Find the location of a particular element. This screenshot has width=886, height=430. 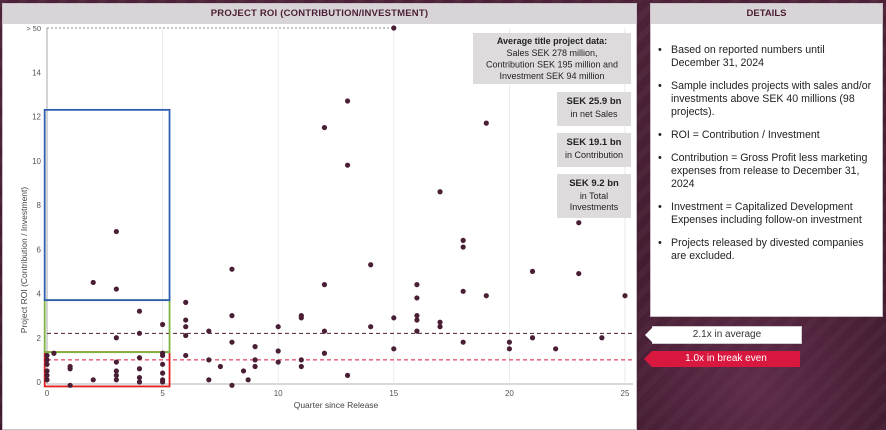

y-tick-label: 8 is located at coordinates (39, 205).